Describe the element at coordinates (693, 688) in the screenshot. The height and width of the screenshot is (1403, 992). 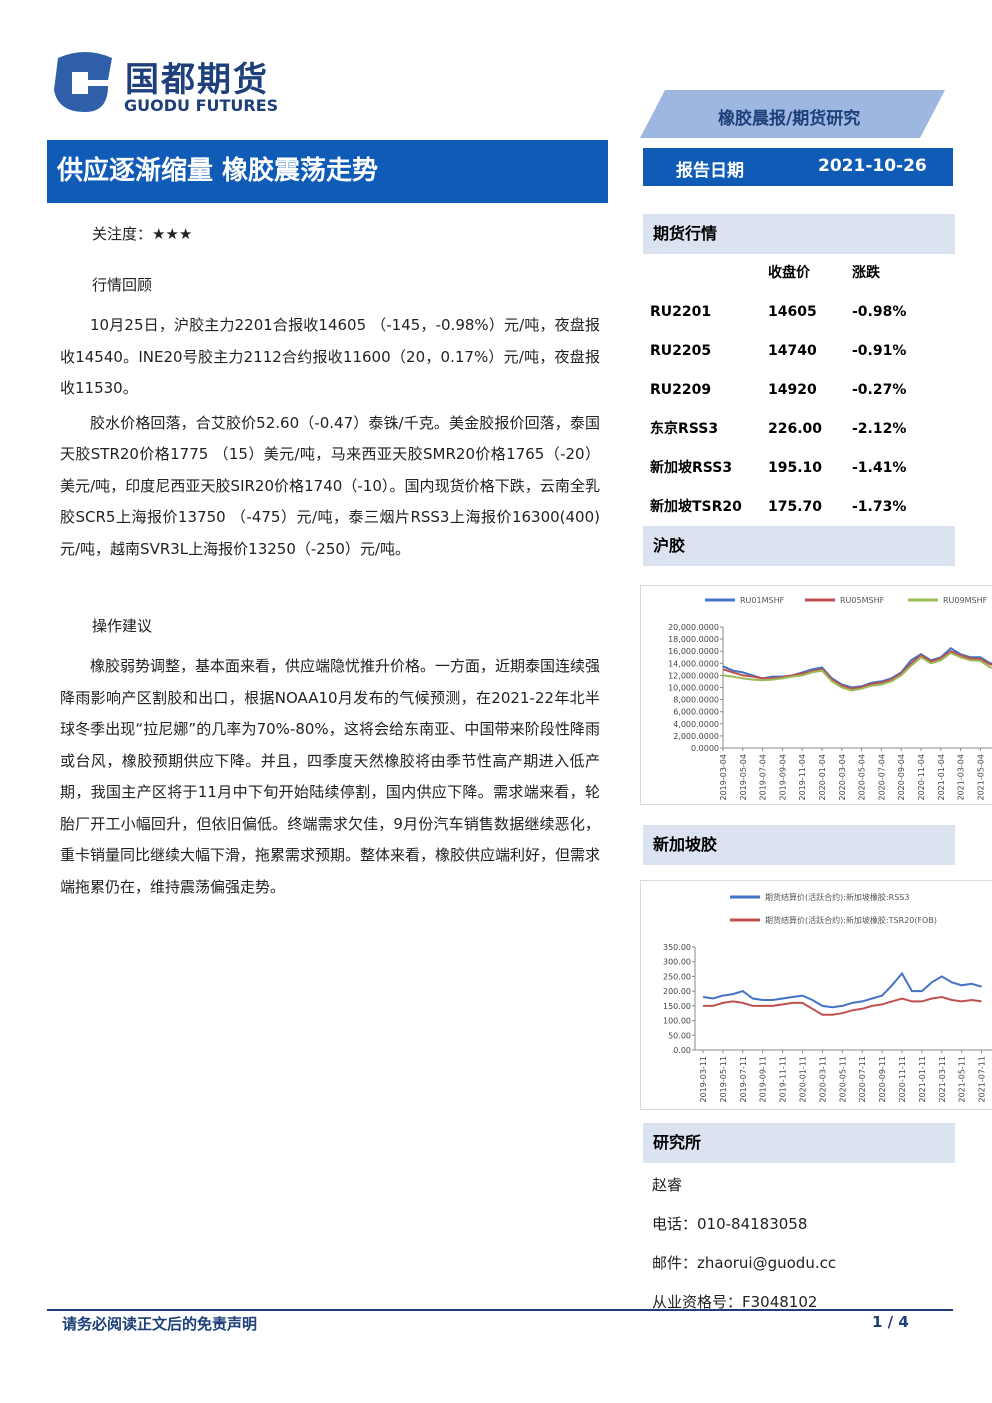
I see `y-tick-label: 10,000.0000` at that location.